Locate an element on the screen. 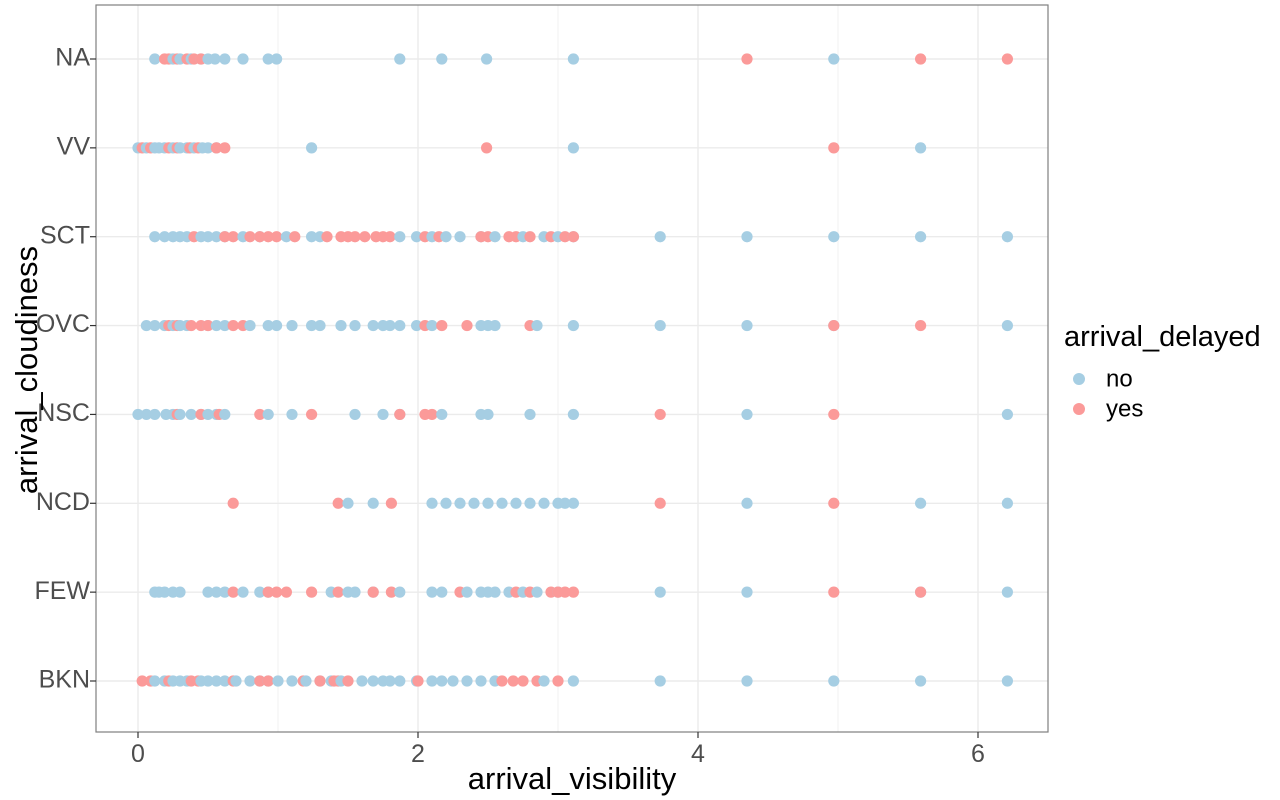 This screenshot has width=1280, height=800. legend-title: arrival_delayed is located at coordinates (1162, 337).